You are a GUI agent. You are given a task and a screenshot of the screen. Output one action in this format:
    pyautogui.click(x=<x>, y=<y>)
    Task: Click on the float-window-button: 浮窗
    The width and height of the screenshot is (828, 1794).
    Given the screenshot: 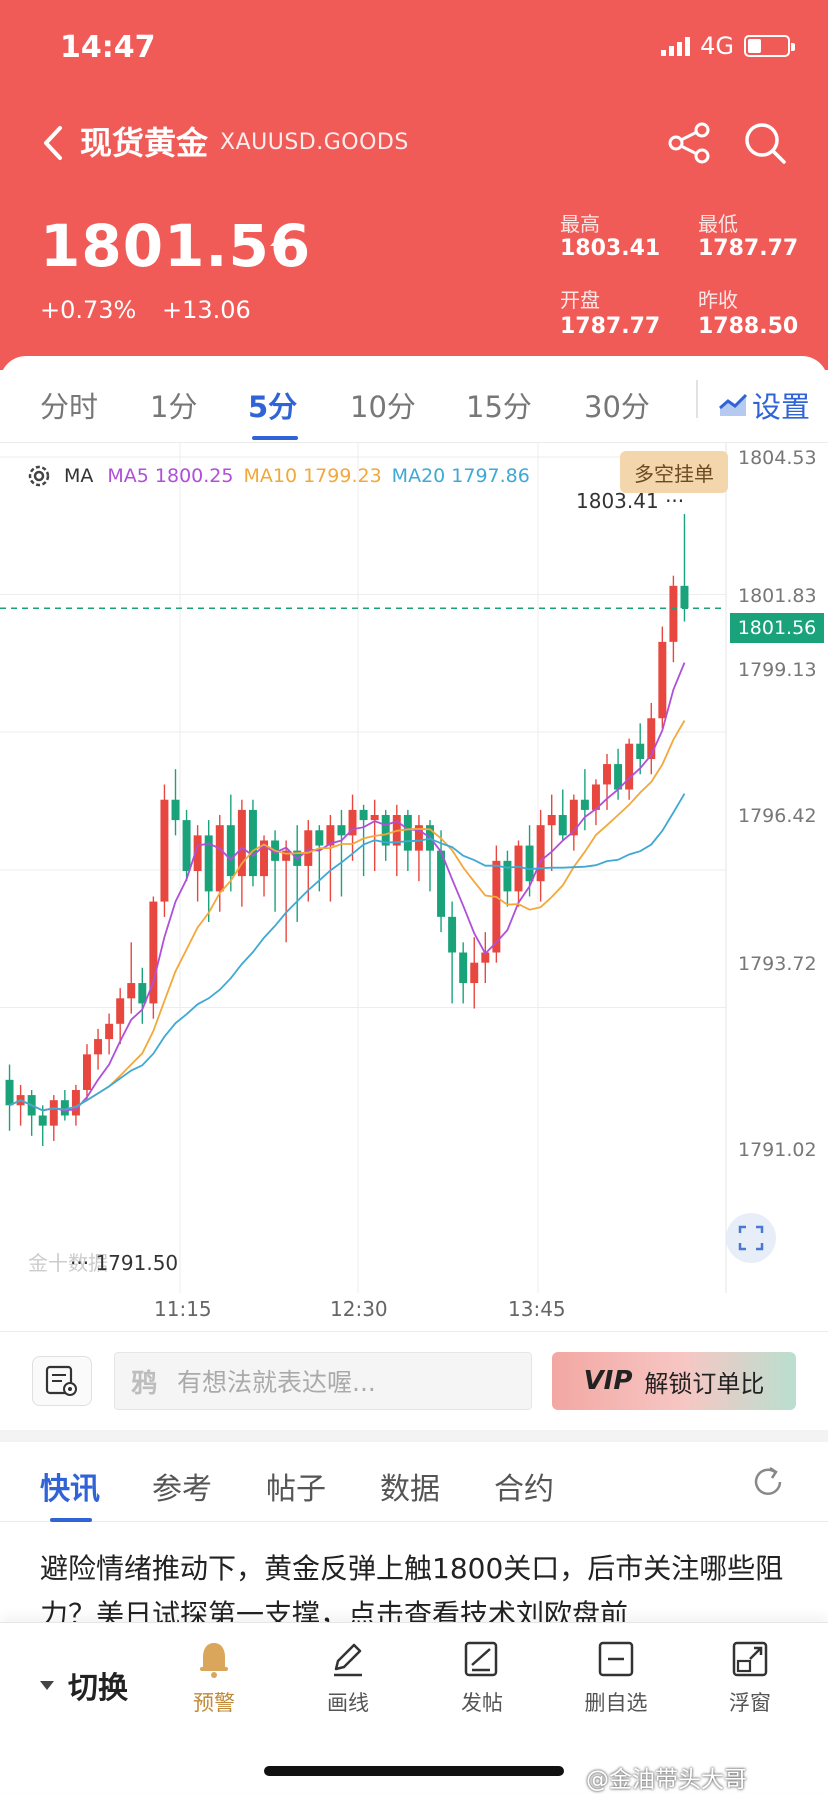 What is the action you would take?
    pyautogui.click(x=750, y=1677)
    